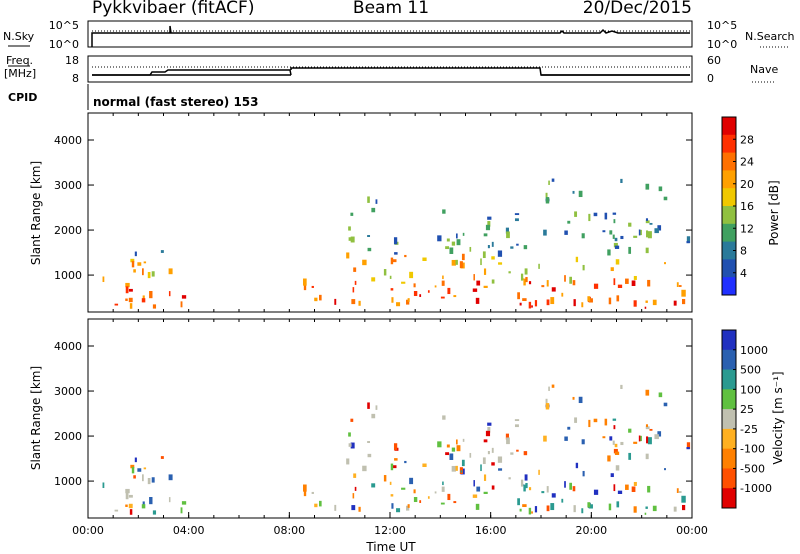 This screenshot has width=800, height=554. Describe the element at coordinates (770, 36) in the screenshot. I see `nsky-right-label: N.Search` at that location.